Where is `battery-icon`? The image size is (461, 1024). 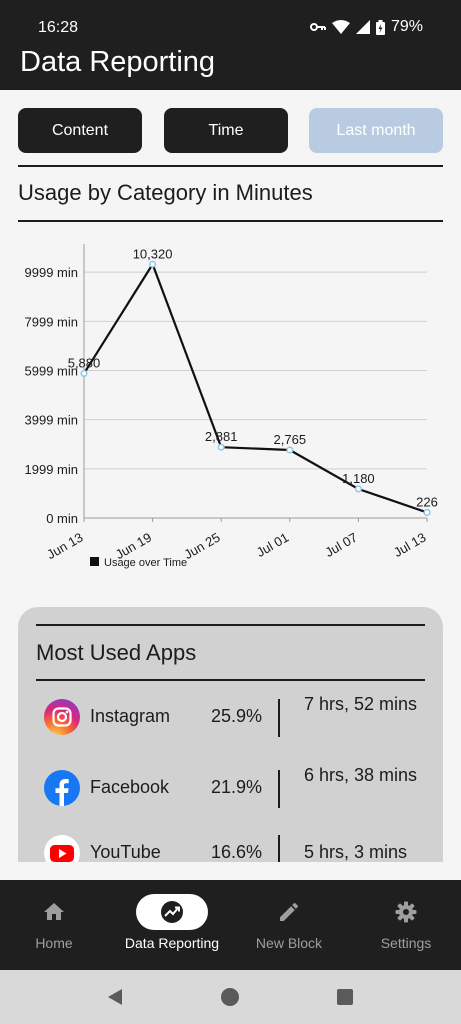 battery-icon is located at coordinates (380, 27).